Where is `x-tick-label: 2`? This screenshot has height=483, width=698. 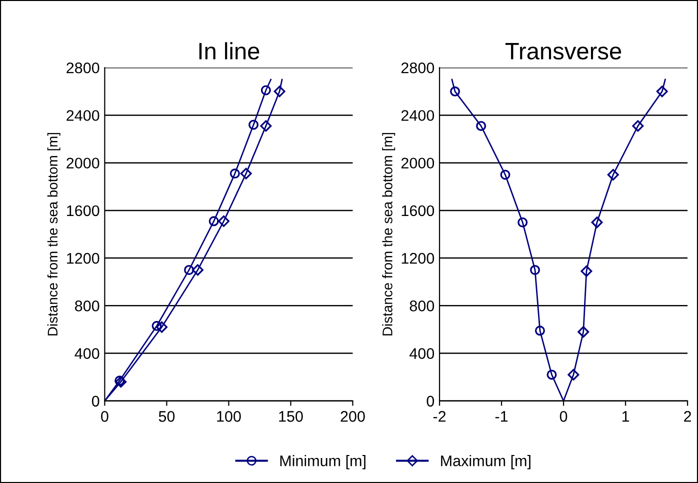 x-tick-label: 2 is located at coordinates (688, 416).